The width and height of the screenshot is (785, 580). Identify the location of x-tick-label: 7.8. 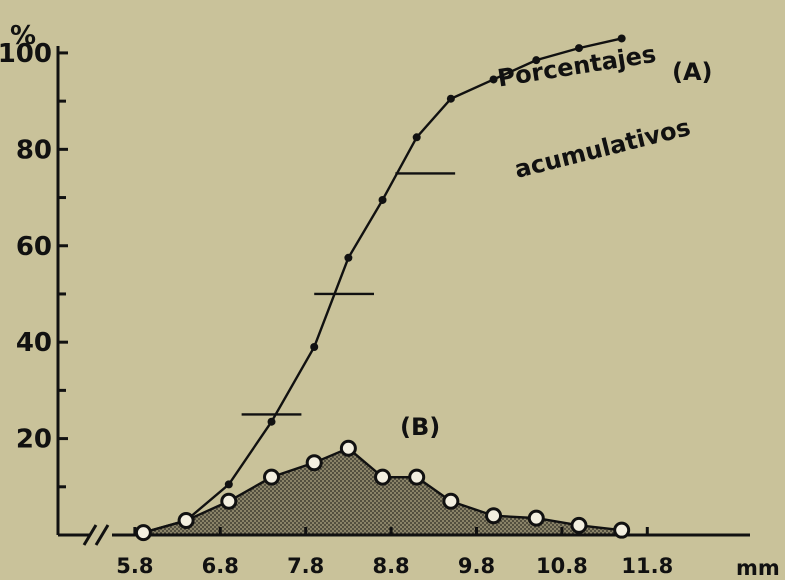
(305, 566).